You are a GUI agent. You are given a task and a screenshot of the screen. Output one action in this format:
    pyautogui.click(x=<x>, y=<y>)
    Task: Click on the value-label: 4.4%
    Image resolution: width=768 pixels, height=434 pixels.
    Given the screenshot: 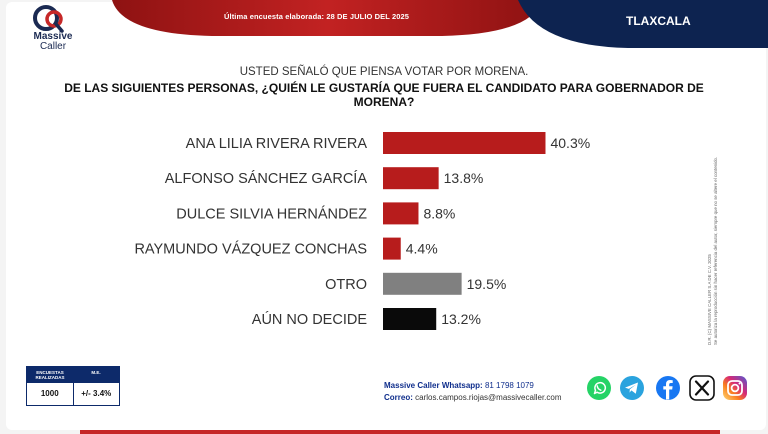 What is the action you would take?
    pyautogui.click(x=422, y=249)
    